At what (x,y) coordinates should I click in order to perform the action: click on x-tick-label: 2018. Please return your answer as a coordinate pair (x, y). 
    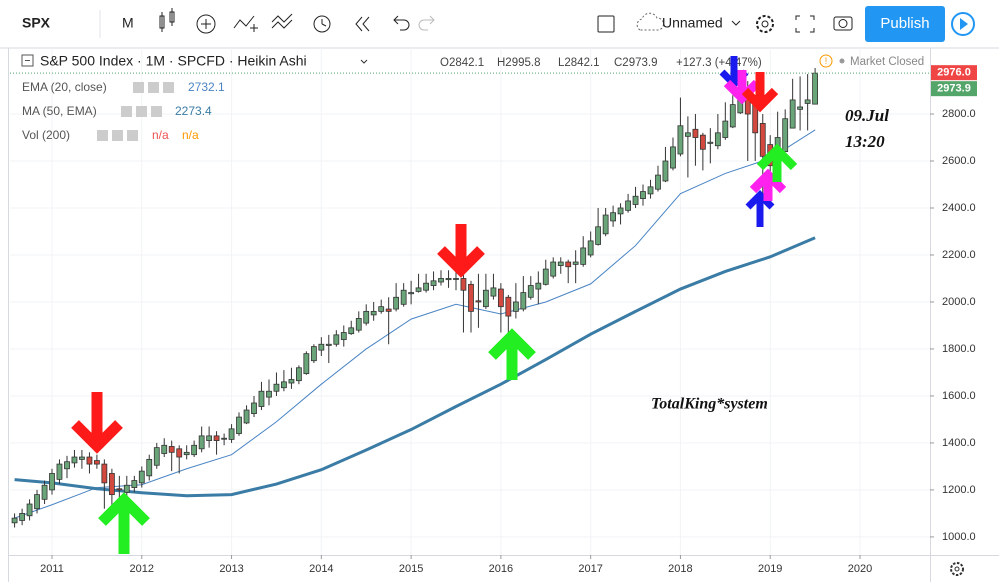
    Looking at the image, I should click on (680, 569).